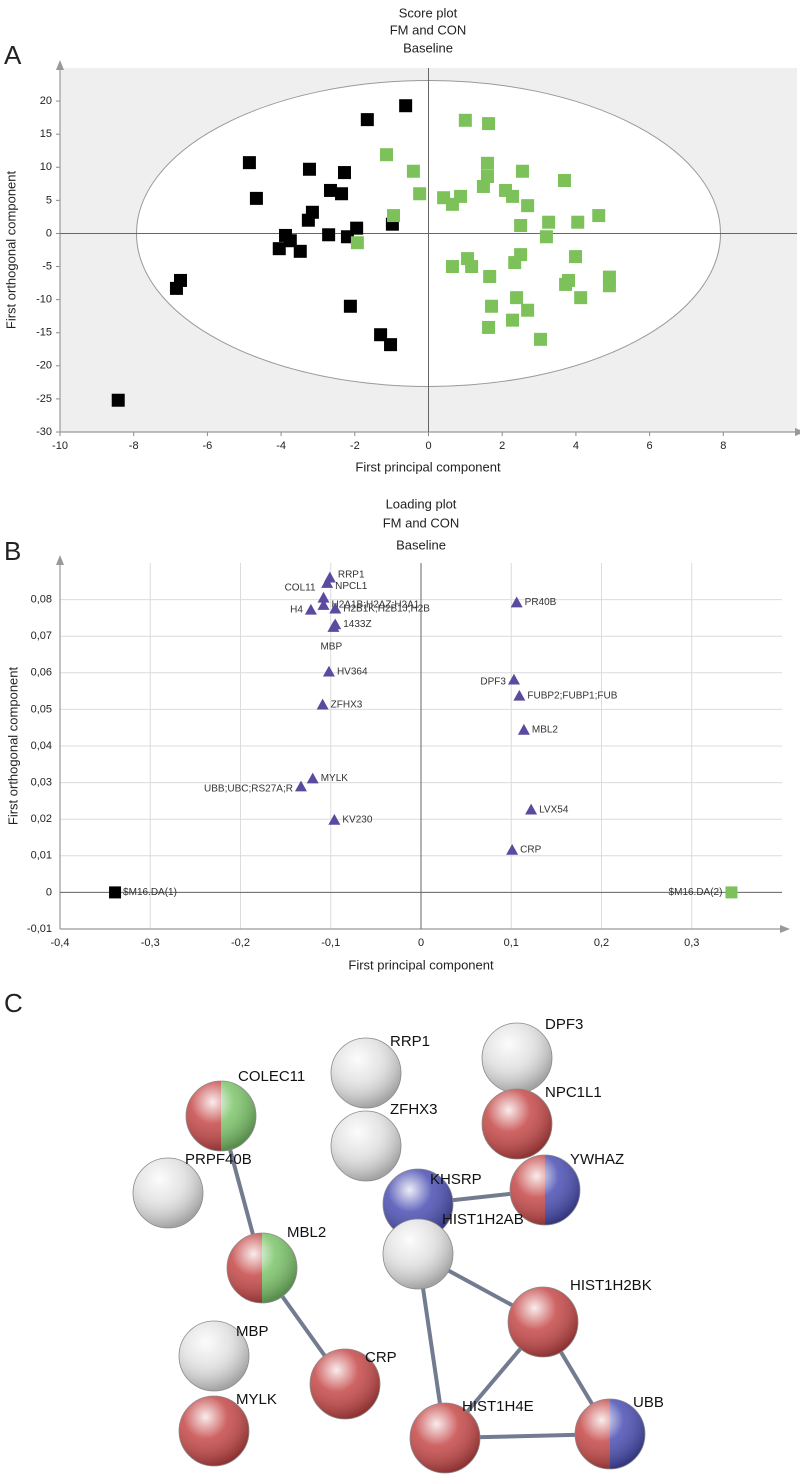 Image resolution: width=800 pixels, height=1474 pixels. What do you see at coordinates (530, 850) in the screenshot?
I see `point-label: CRP` at bounding box center [530, 850].